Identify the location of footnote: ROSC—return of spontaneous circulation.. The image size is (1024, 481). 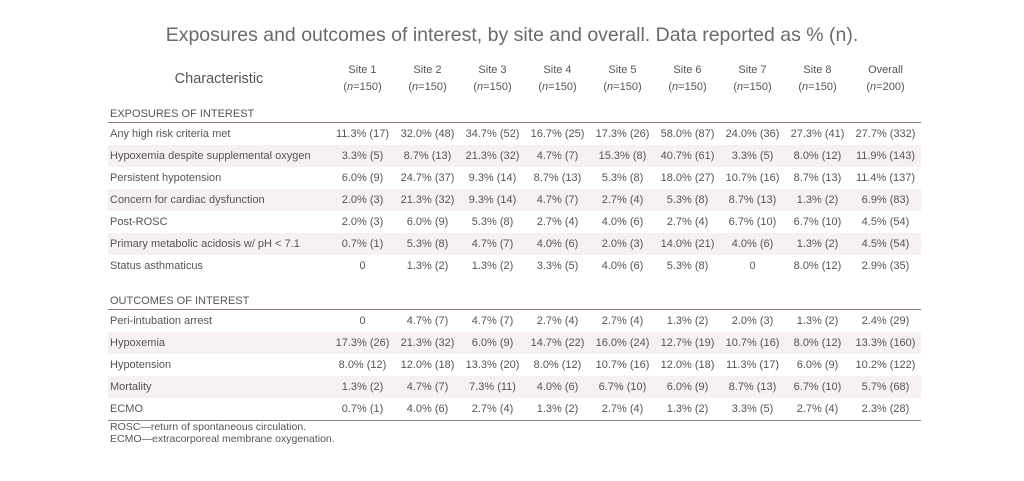
(208, 427).